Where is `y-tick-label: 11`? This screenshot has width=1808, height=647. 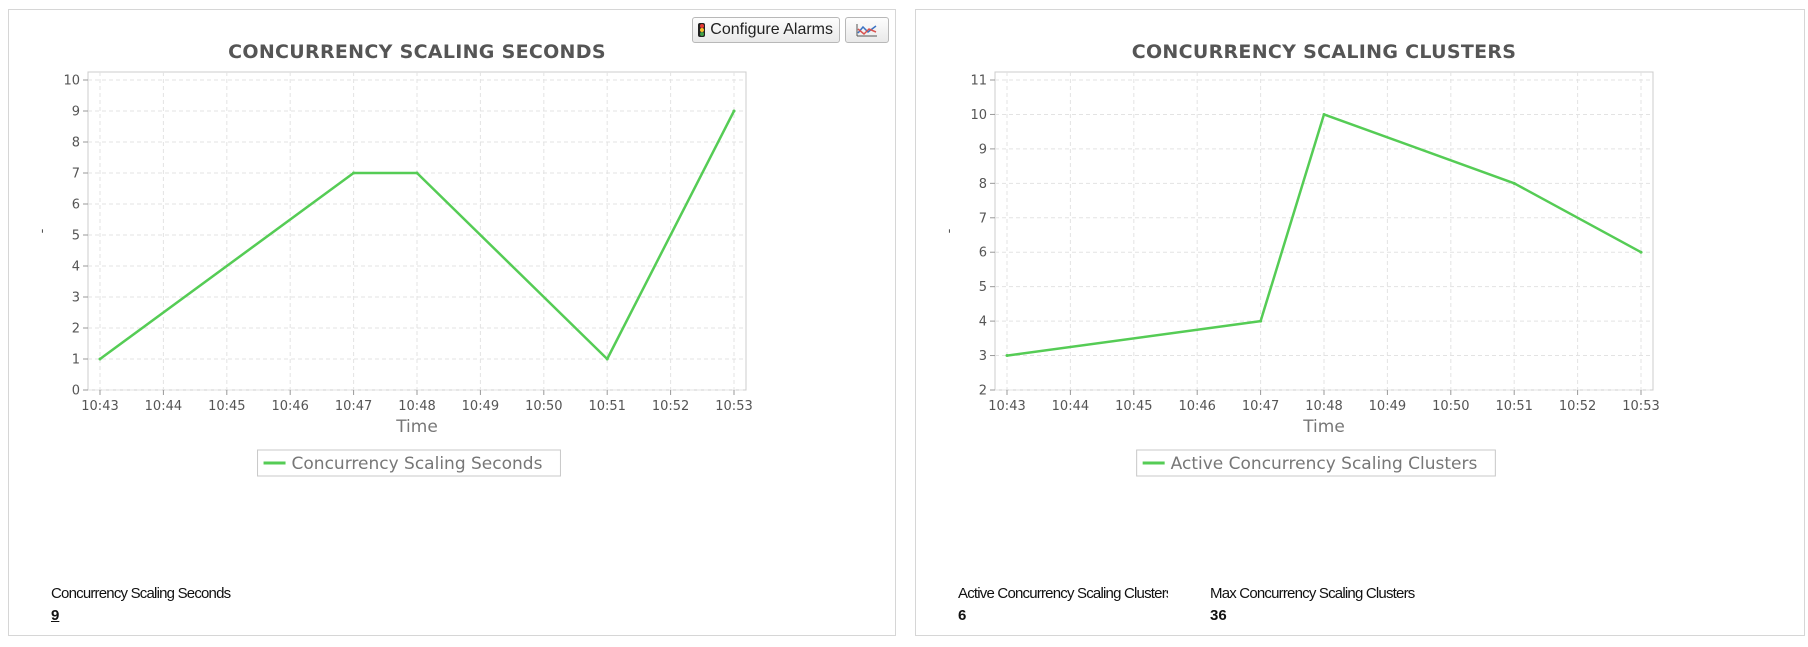 y-tick-label: 11 is located at coordinates (978, 81).